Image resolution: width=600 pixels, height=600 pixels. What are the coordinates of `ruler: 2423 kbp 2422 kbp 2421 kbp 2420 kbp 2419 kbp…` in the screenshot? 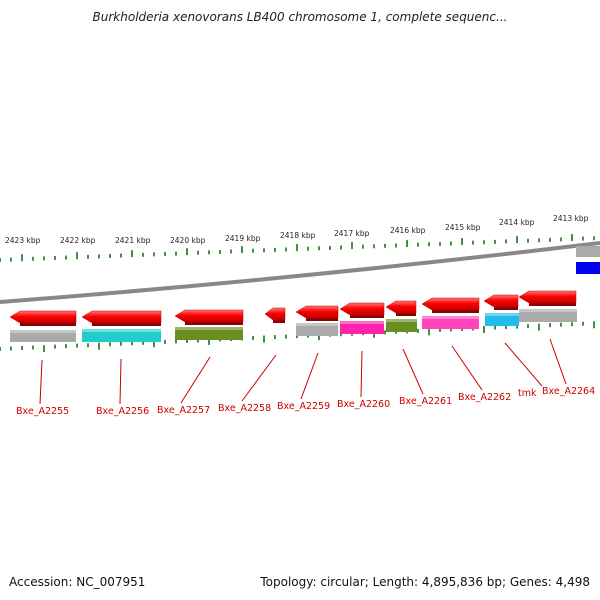 It's located at (297, 238).